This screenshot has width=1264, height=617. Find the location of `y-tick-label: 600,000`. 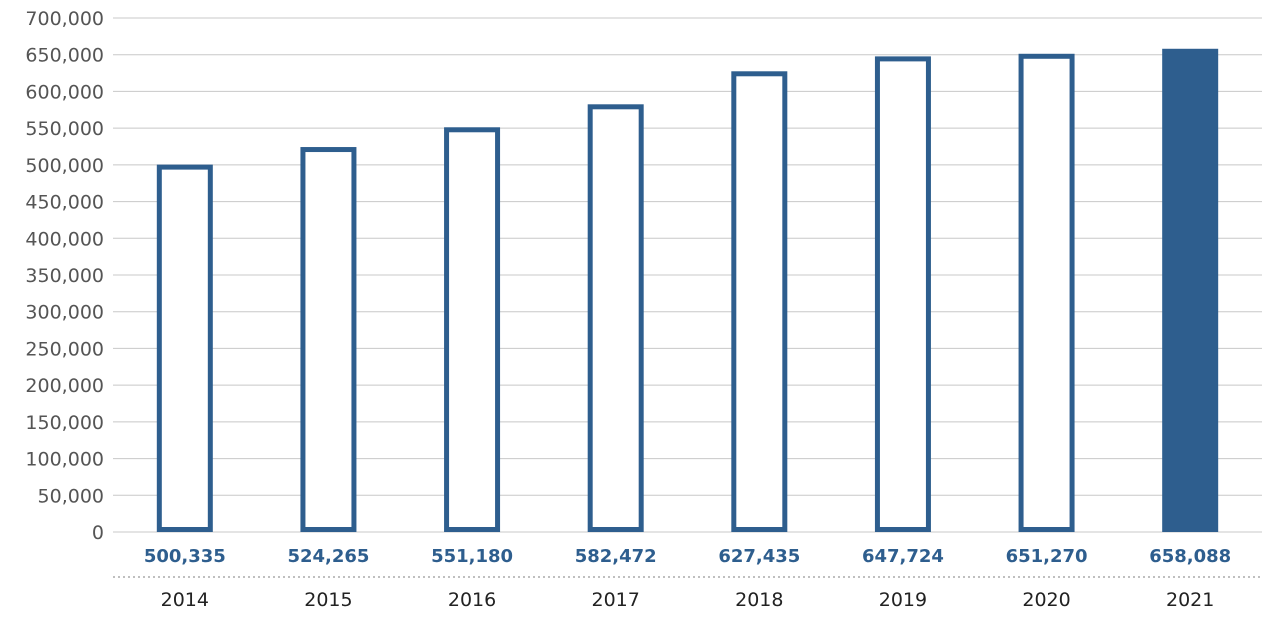

y-tick-label: 600,000 is located at coordinates (64, 92).